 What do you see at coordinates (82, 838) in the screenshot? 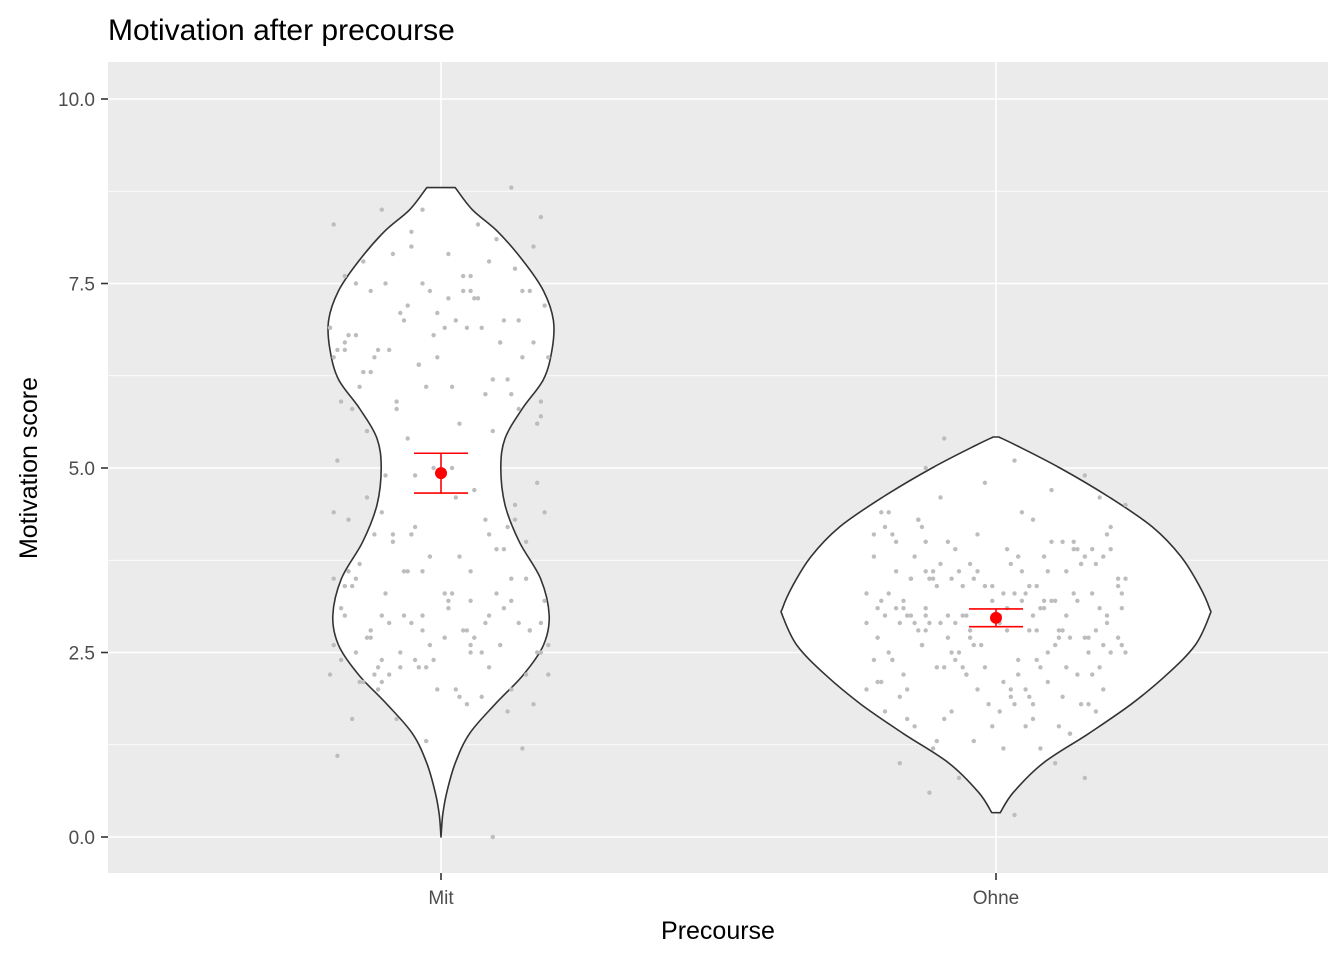
I see `y-tick-label: 0.0` at bounding box center [82, 838].